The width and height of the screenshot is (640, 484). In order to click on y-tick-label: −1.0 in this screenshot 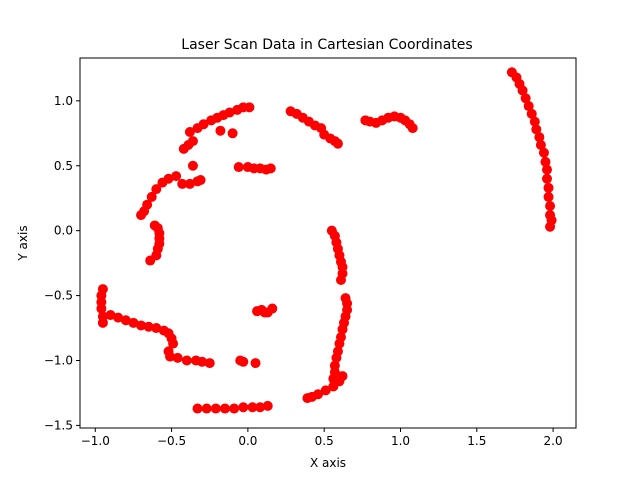, I will do `click(58, 360)`.